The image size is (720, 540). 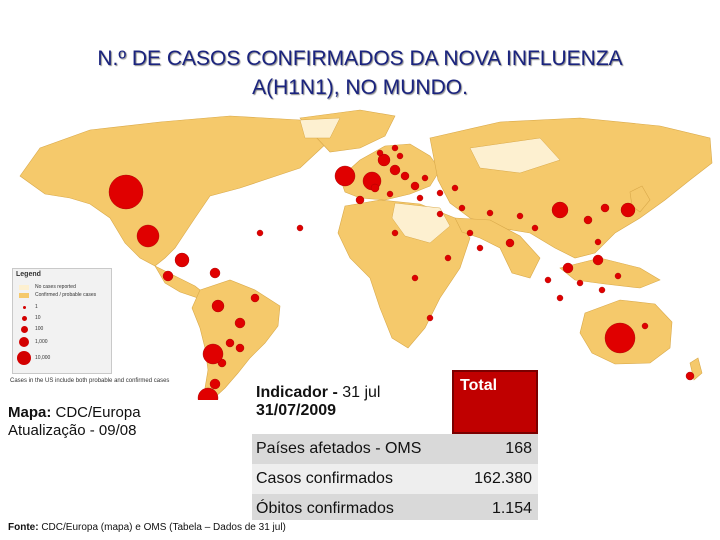 I want to click on table-row-label: Óbitos confirmados, so click(x=352, y=507).